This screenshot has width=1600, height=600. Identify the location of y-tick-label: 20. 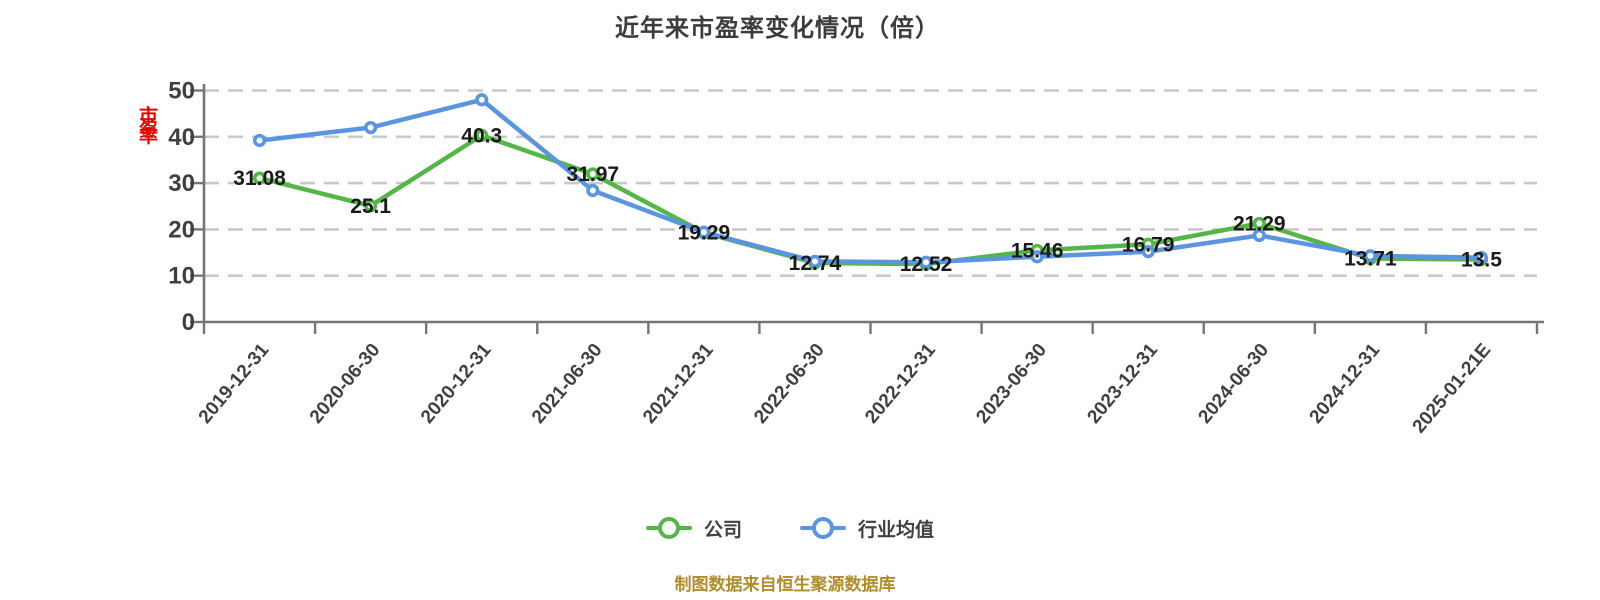
(181, 229).